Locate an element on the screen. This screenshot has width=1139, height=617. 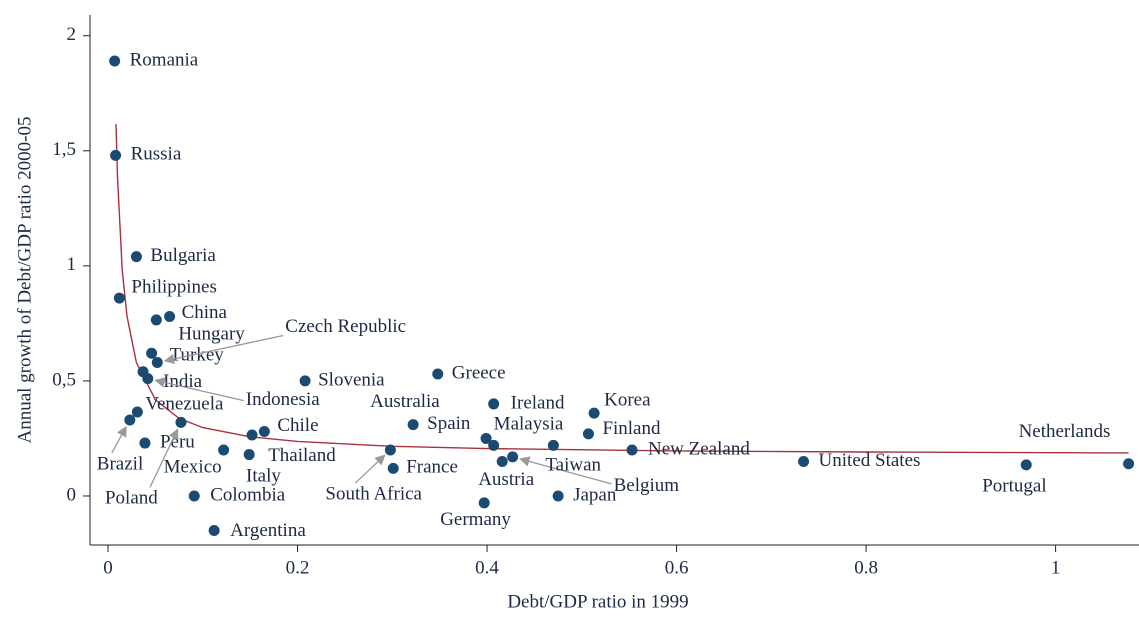
point-label: Thailand is located at coordinates (302, 455).